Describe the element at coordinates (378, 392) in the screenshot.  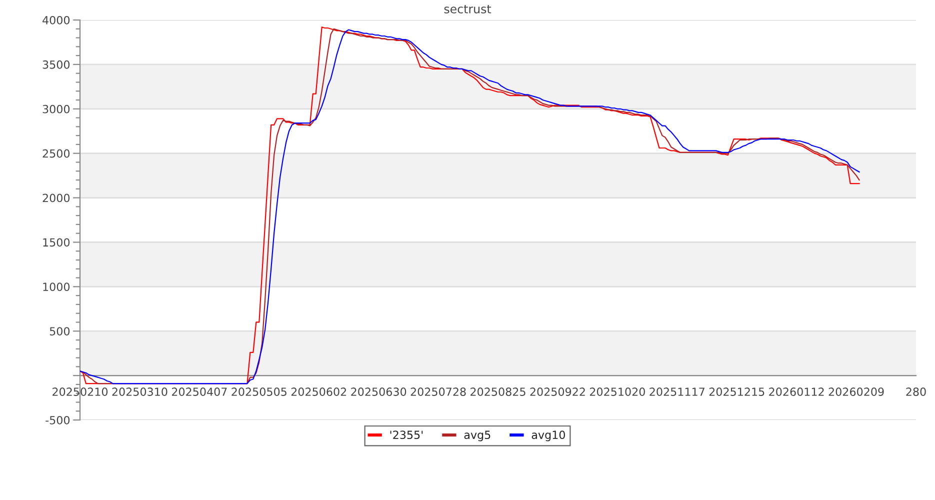
I see `x-tick-label: 20250630` at that location.